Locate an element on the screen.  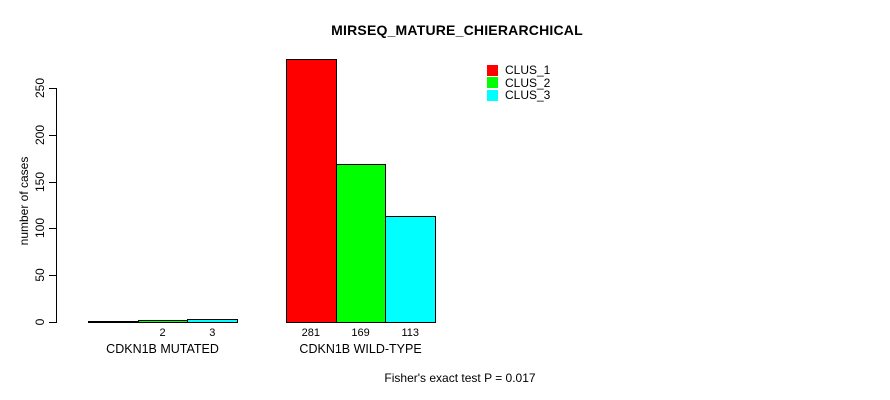
fisher-test-annotation: Fisher's exact test P = 0.017 is located at coordinates (460, 378).